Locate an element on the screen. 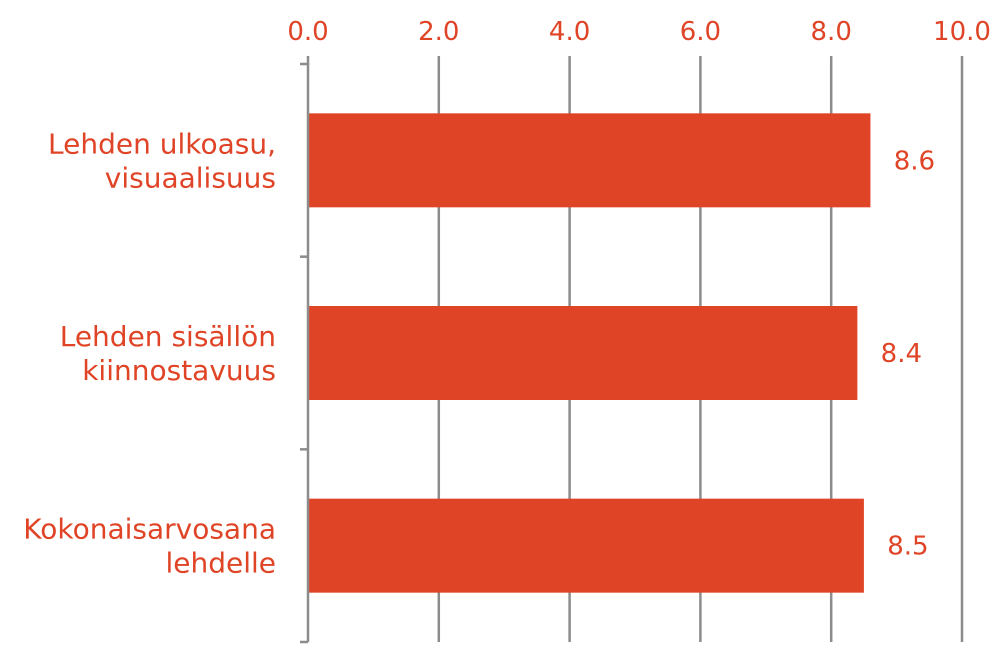 This screenshot has height=649, width=1000. category-label-line: Lehden sisällön is located at coordinates (168, 336).